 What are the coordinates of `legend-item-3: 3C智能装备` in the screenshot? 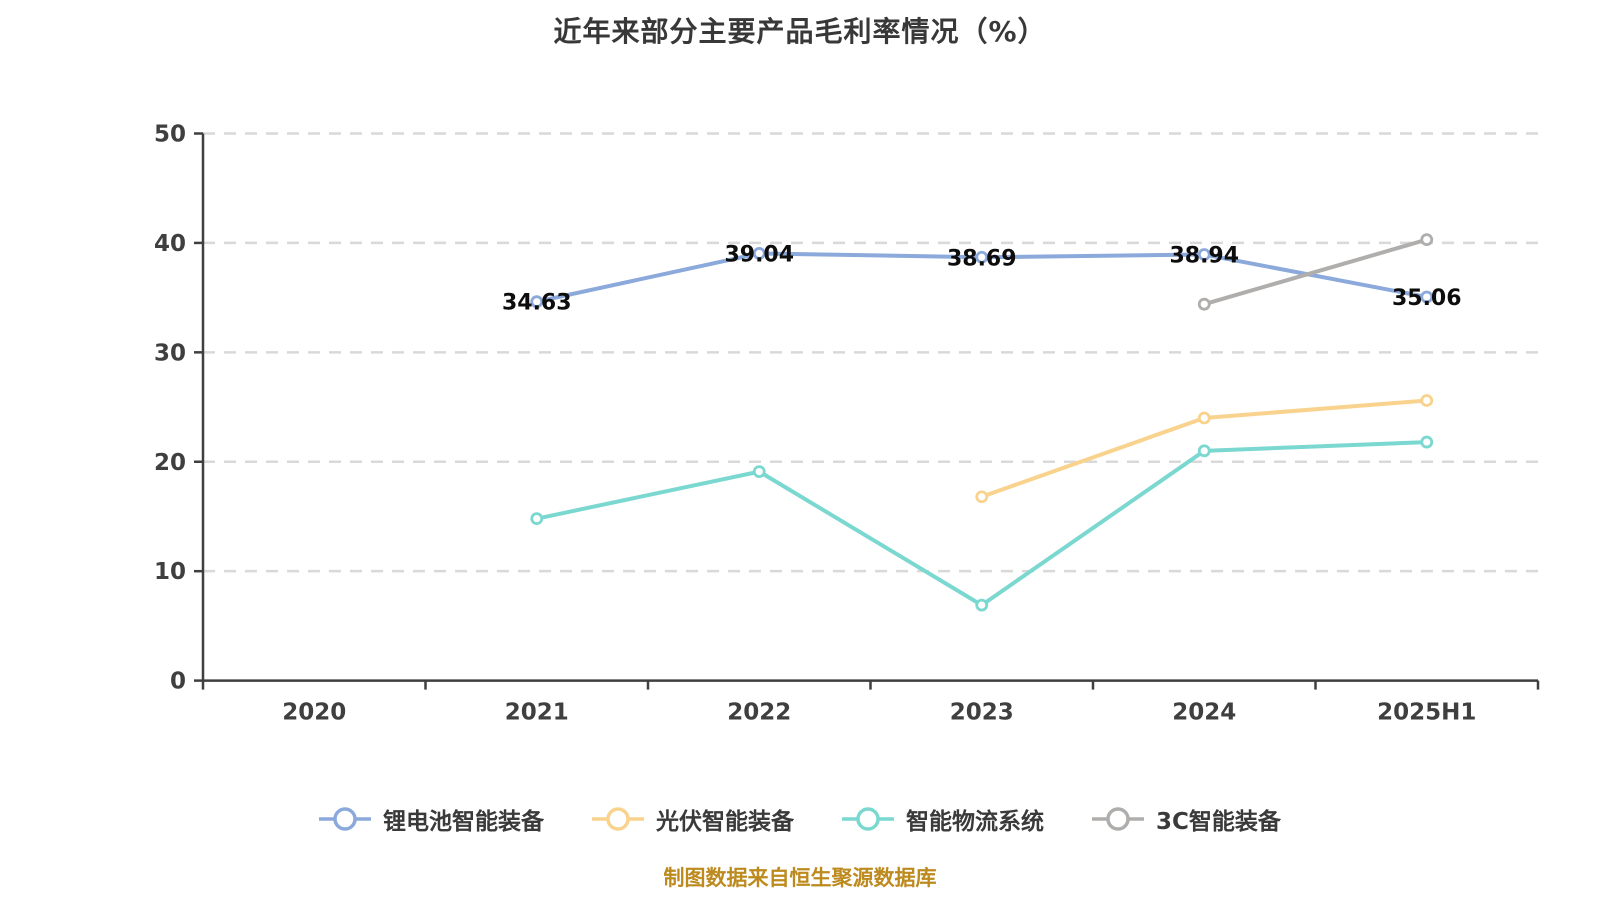 It's located at (1186, 819).